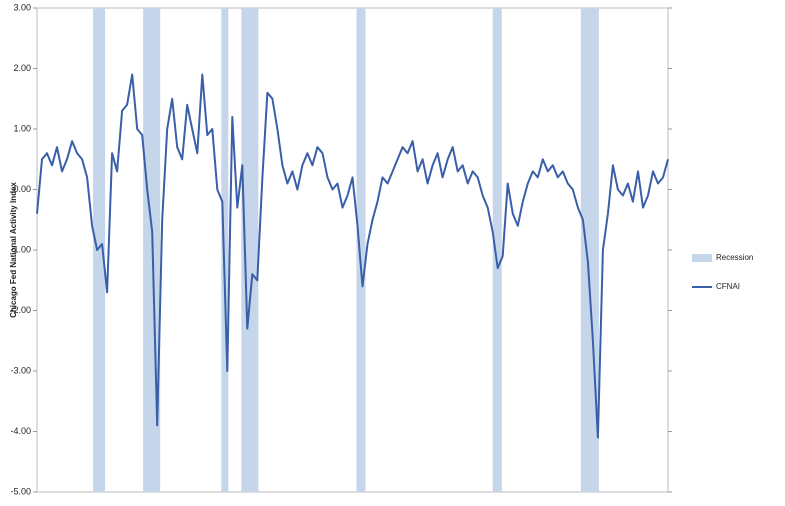 The image size is (785, 506). I want to click on y-axis-label: Chicago Fed National Activity Index, so click(13, 250).